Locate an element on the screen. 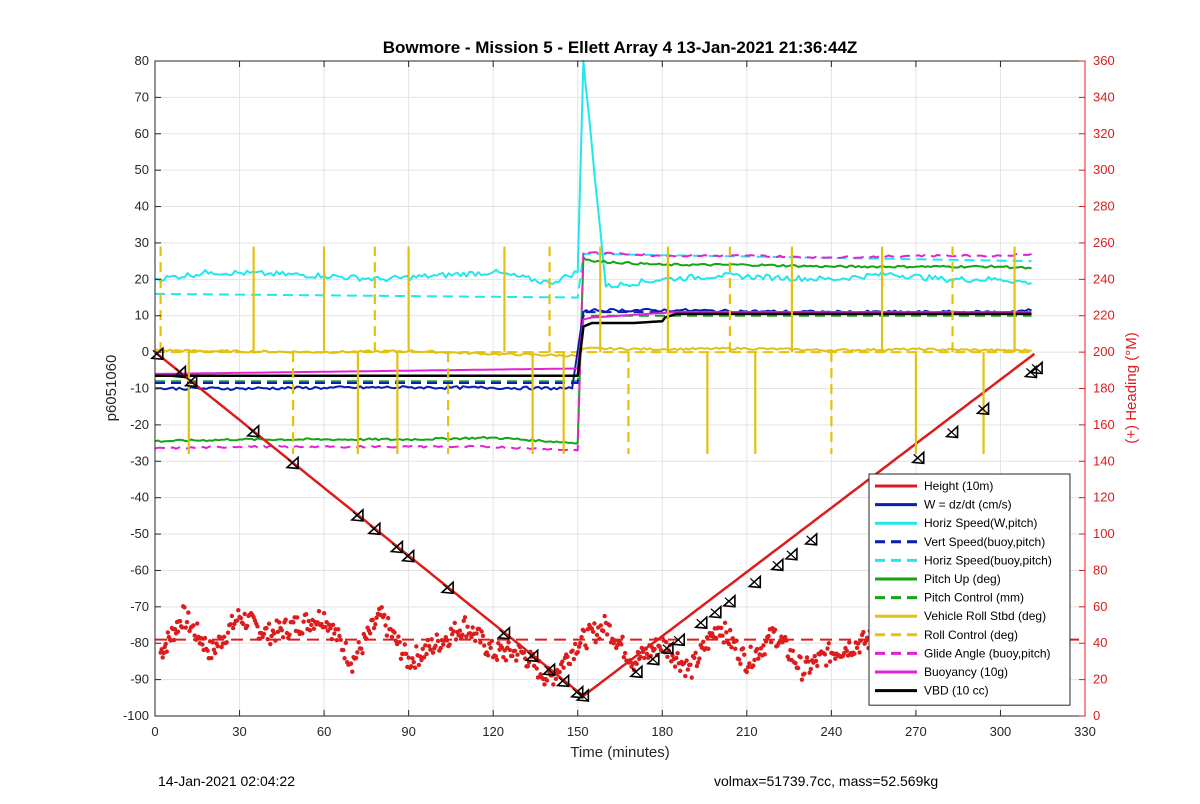 This screenshot has width=1200, height=804. y-tick-label: -10 is located at coordinates (139, 388).